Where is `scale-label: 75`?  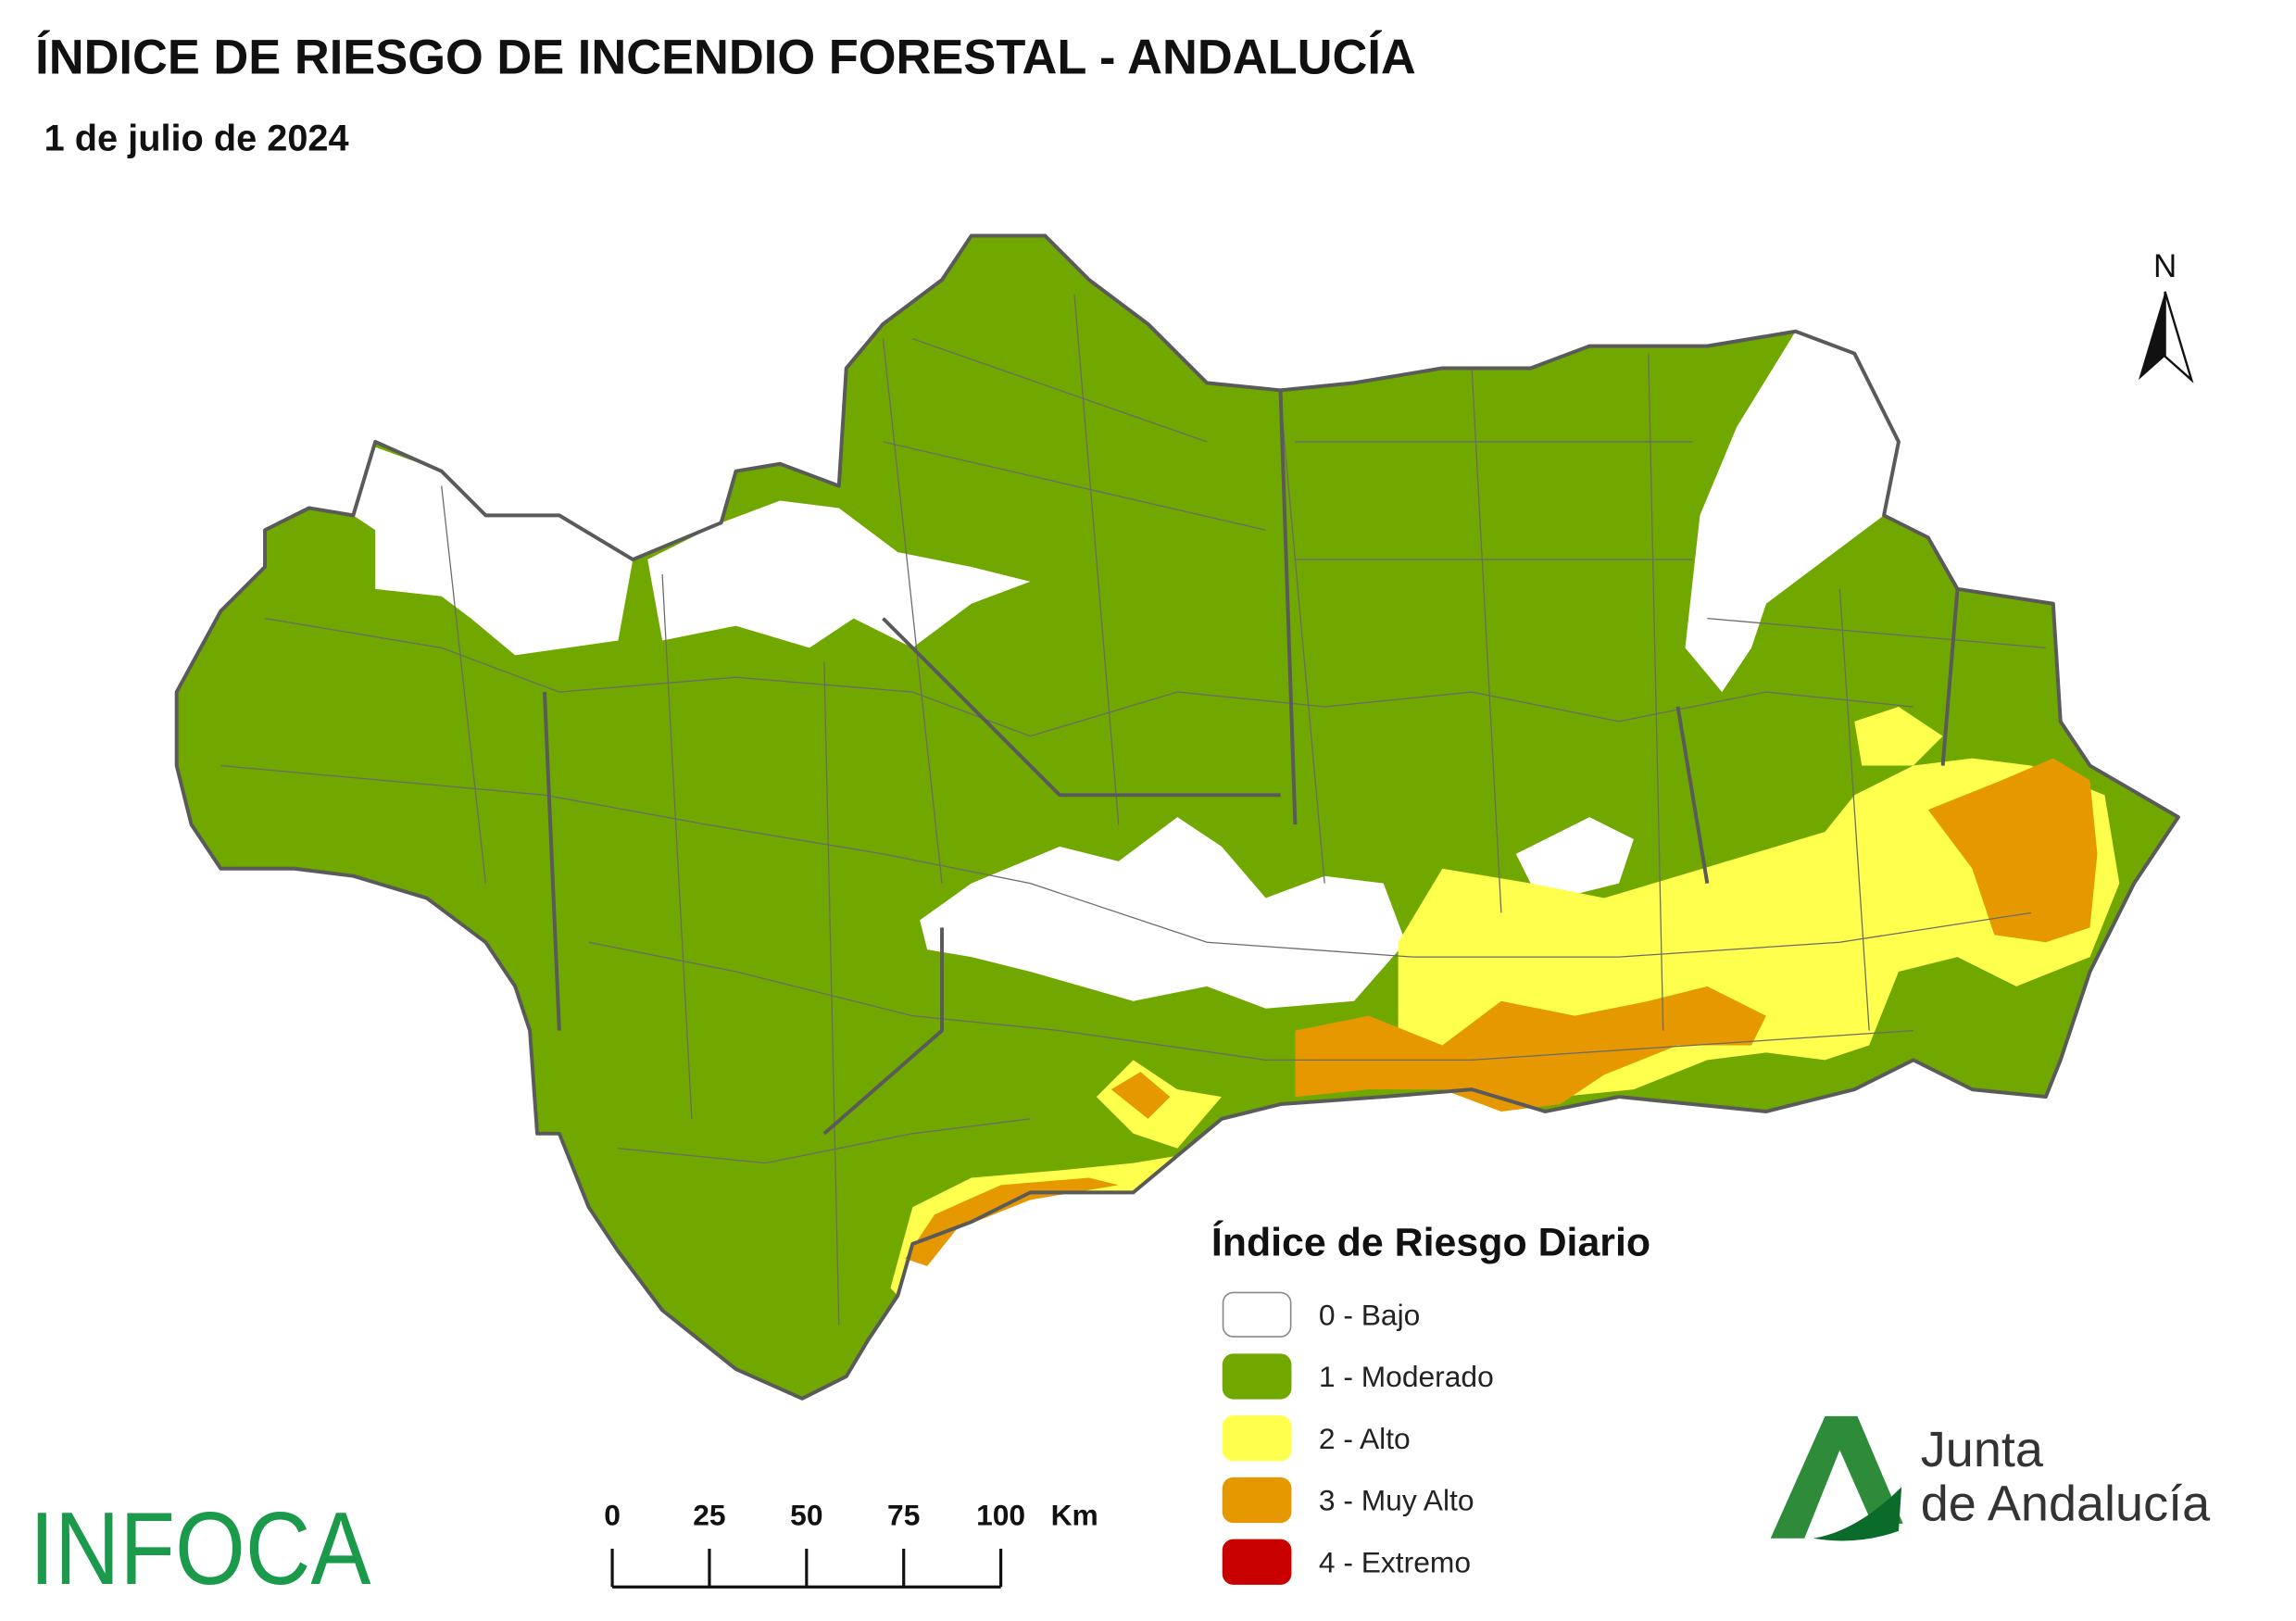 scale-label: 75 is located at coordinates (903, 1515).